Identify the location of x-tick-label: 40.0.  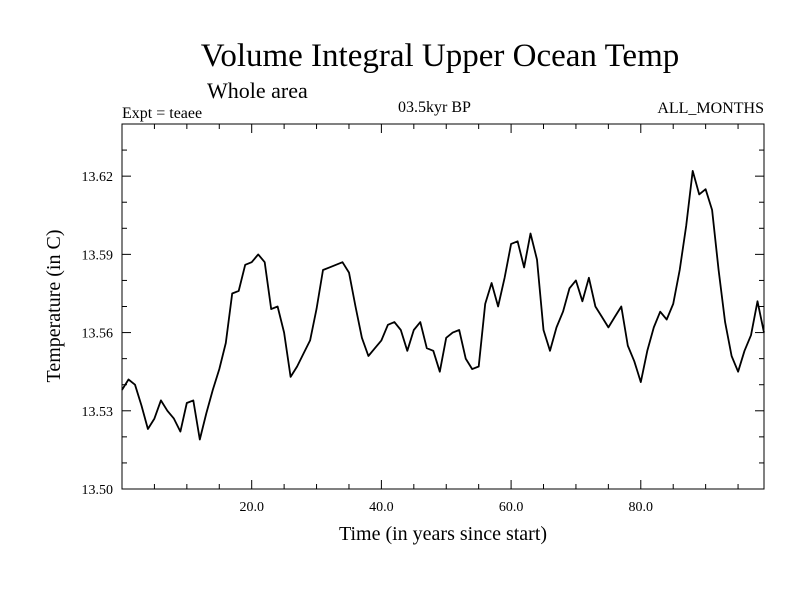
(381, 507).